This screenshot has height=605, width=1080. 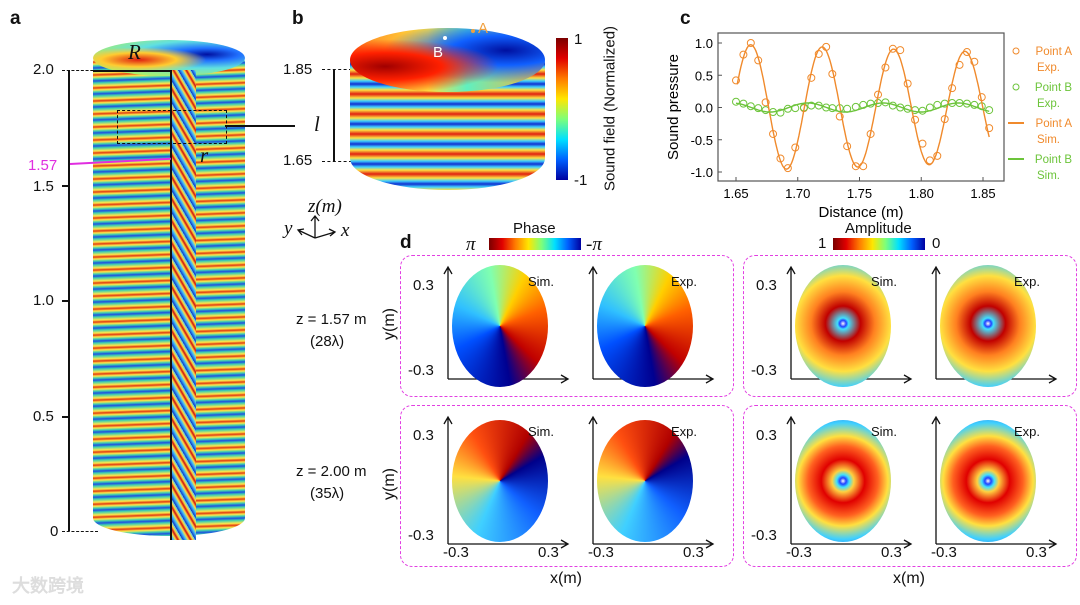 I want to click on tick-1.0: 1.0, so click(x=43, y=300).